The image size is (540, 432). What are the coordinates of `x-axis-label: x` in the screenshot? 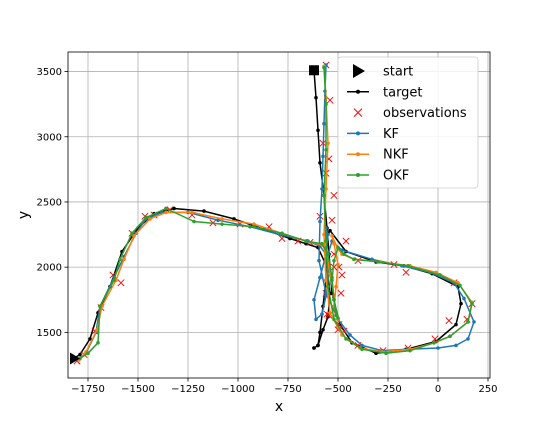 It's located at (279, 407).